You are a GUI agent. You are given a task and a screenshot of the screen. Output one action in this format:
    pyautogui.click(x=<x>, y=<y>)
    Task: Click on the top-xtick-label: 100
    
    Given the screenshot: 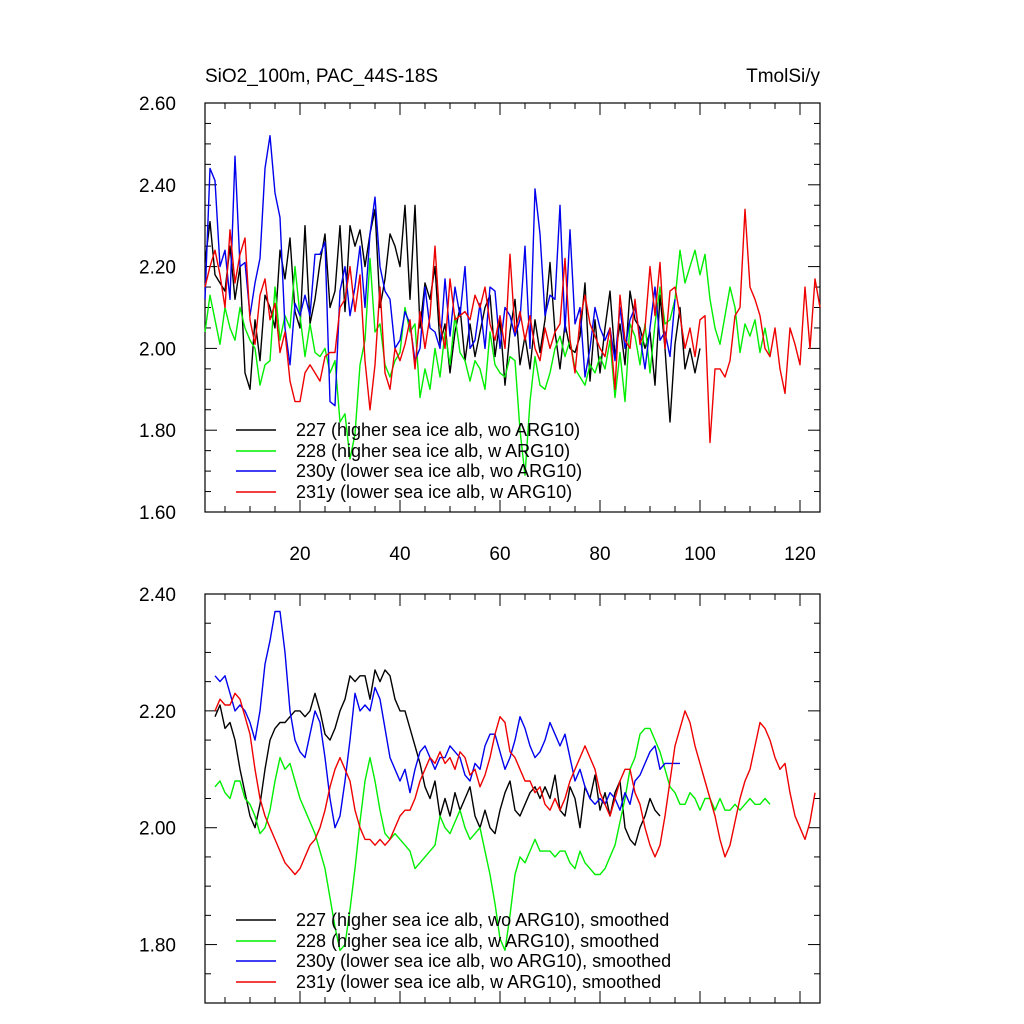 What is the action you would take?
    pyautogui.click(x=700, y=554)
    